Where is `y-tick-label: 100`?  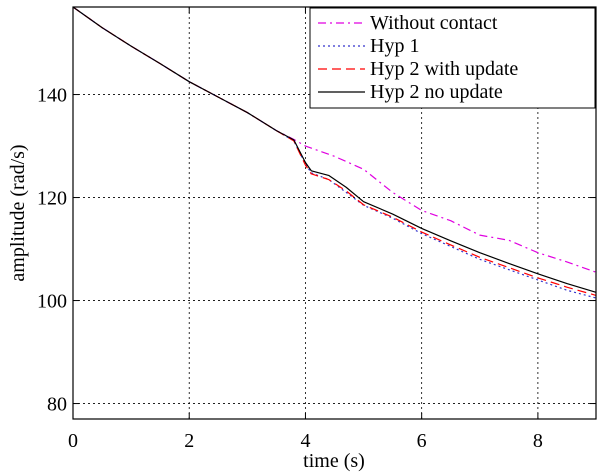
y-tick-label: 100 is located at coordinates (52, 302).